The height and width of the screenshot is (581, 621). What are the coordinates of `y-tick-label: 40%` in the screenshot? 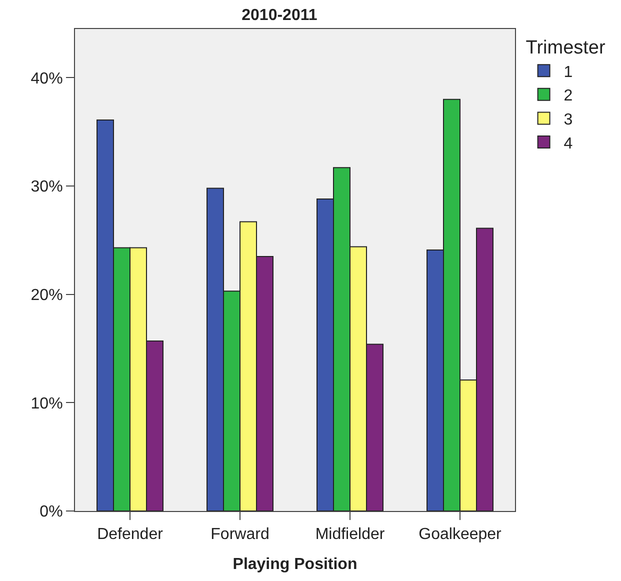 It's located at (46, 79).